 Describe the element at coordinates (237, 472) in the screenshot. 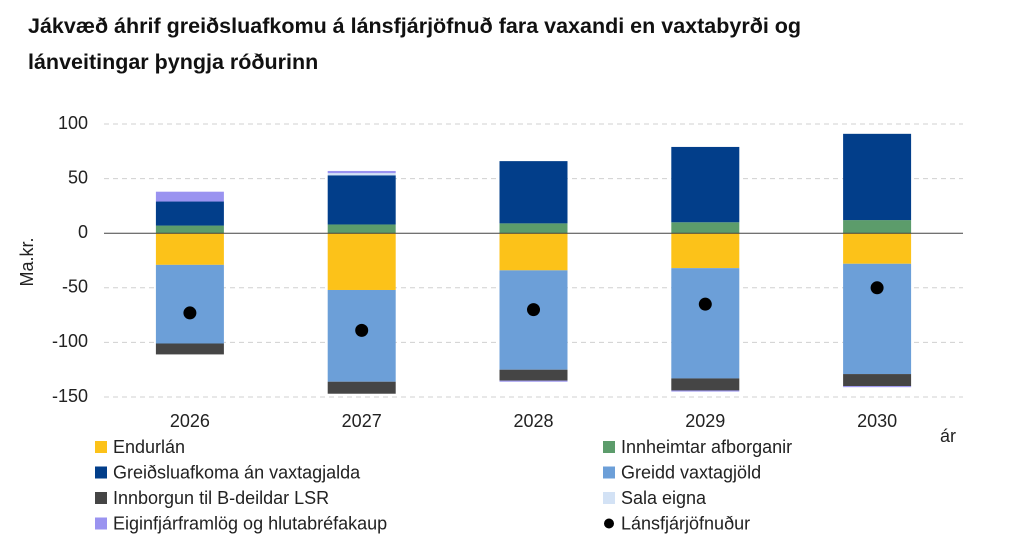

I see `legend-label: Greiðsluafkoma án vaxtagjalda` at that location.